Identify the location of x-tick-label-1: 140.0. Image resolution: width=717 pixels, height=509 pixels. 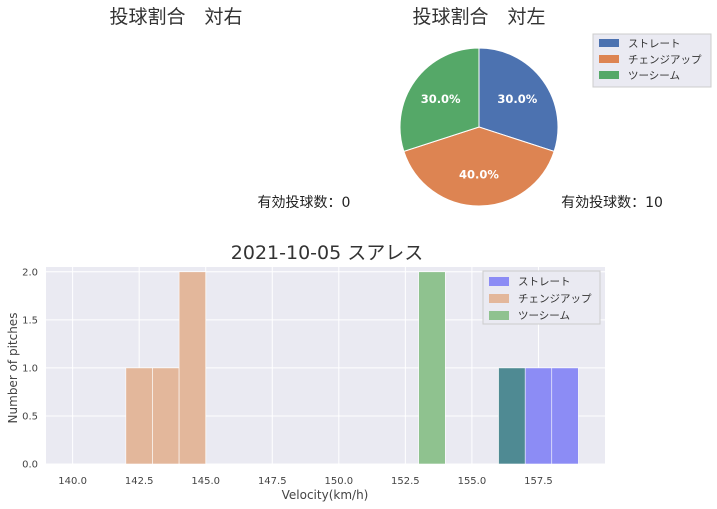
(72, 481).